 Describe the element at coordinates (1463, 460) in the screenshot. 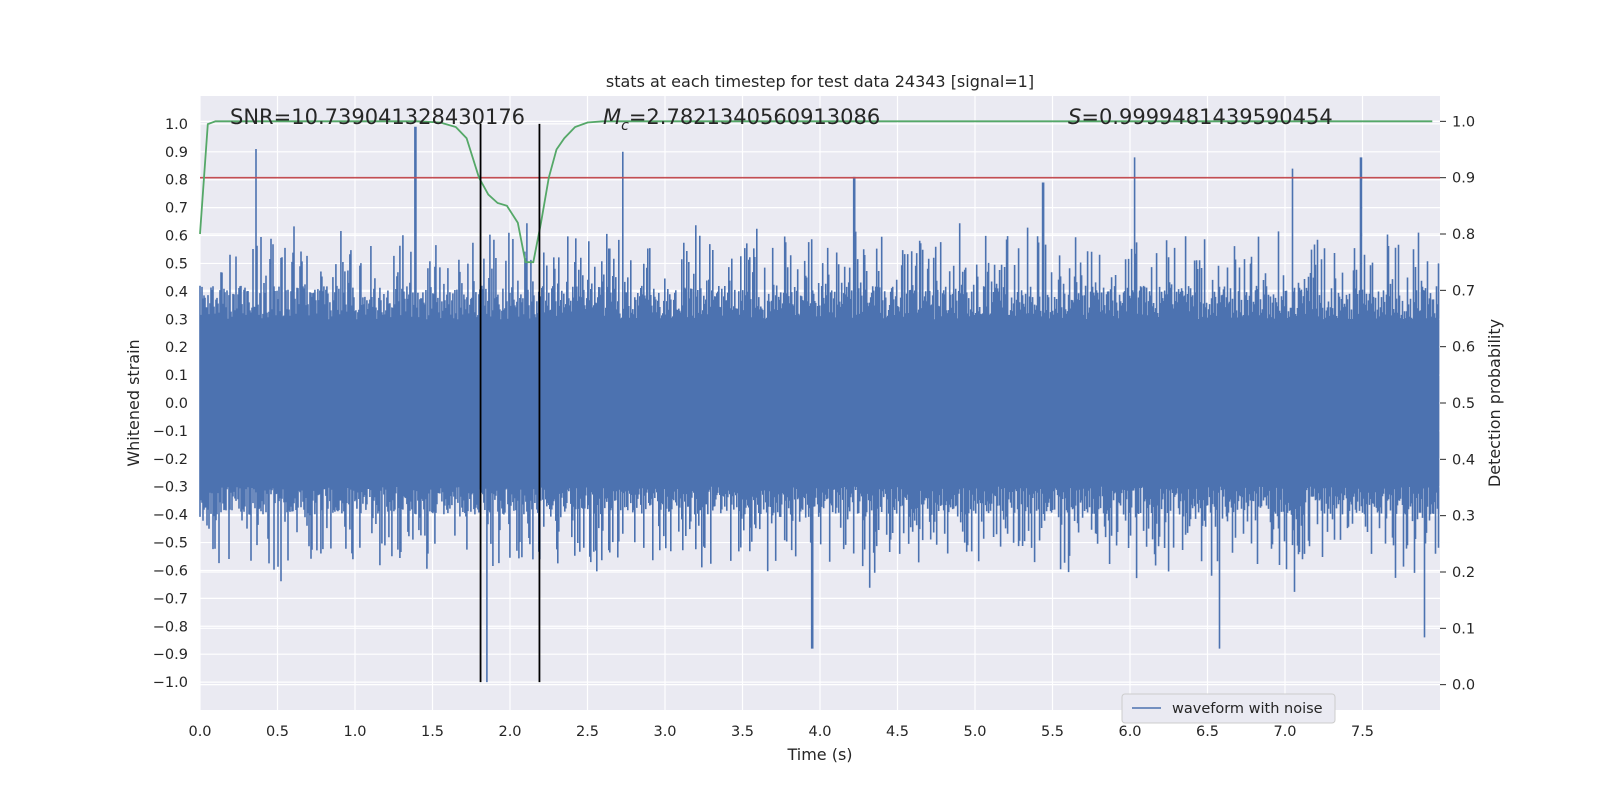

I see `y2-tick-label: 0.4` at that location.